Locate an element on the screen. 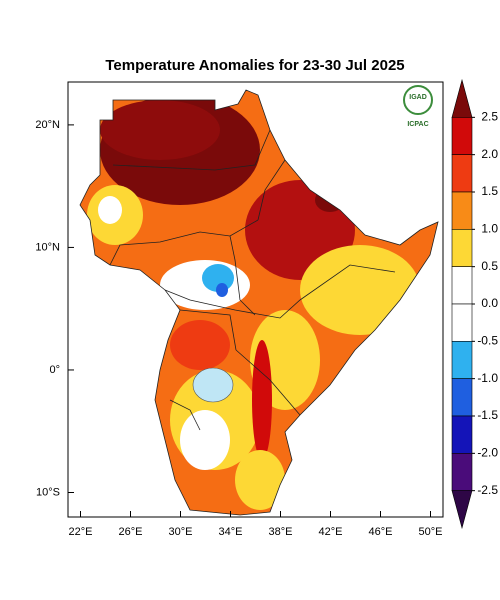  x-tick-label: 38°E is located at coordinates (281, 532).